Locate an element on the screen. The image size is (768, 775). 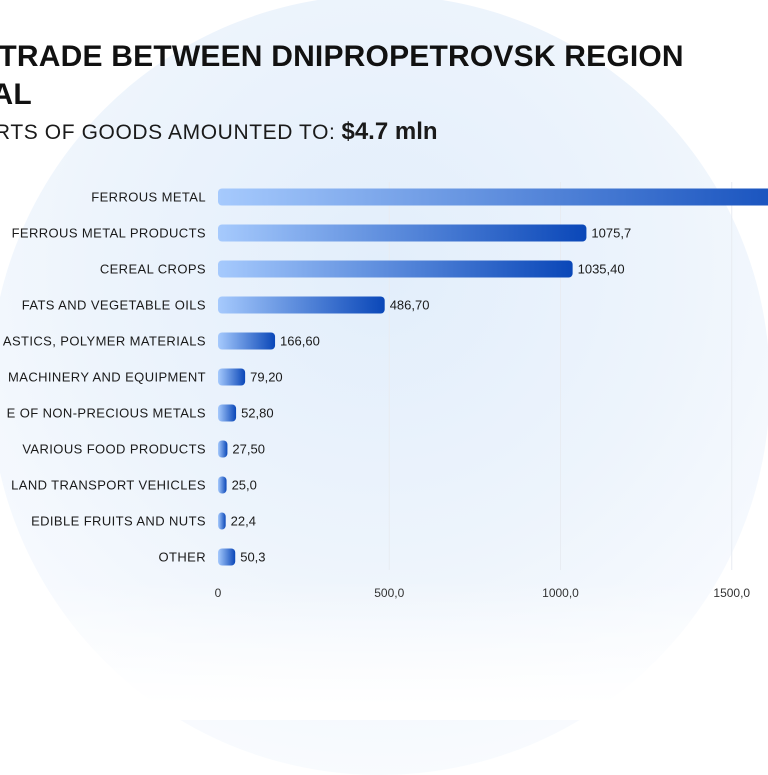
value-label: 79,20 is located at coordinates (266, 377).